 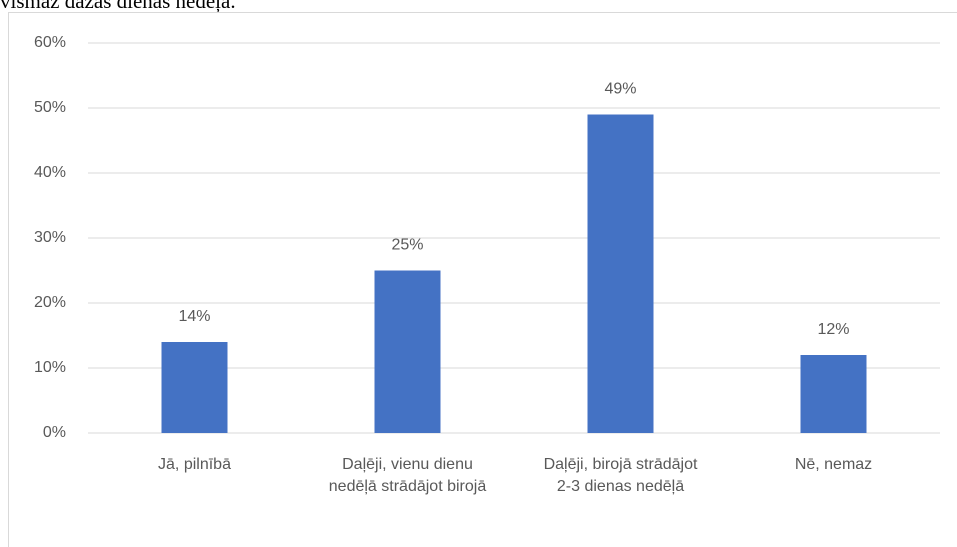 I want to click on data-label: 25%, so click(x=407, y=245).